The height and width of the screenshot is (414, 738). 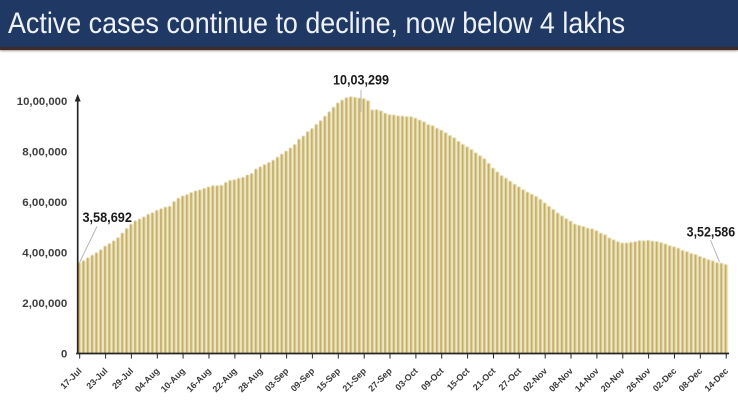 What do you see at coordinates (639, 380) in the screenshot?
I see `svg-text: 26-Nov` at bounding box center [639, 380].